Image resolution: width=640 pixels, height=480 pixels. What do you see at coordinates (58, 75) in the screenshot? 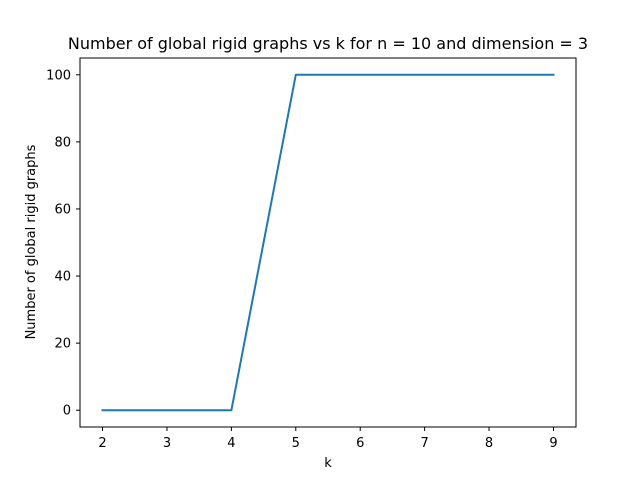
I see `y-tick-label: 100` at bounding box center [58, 75].